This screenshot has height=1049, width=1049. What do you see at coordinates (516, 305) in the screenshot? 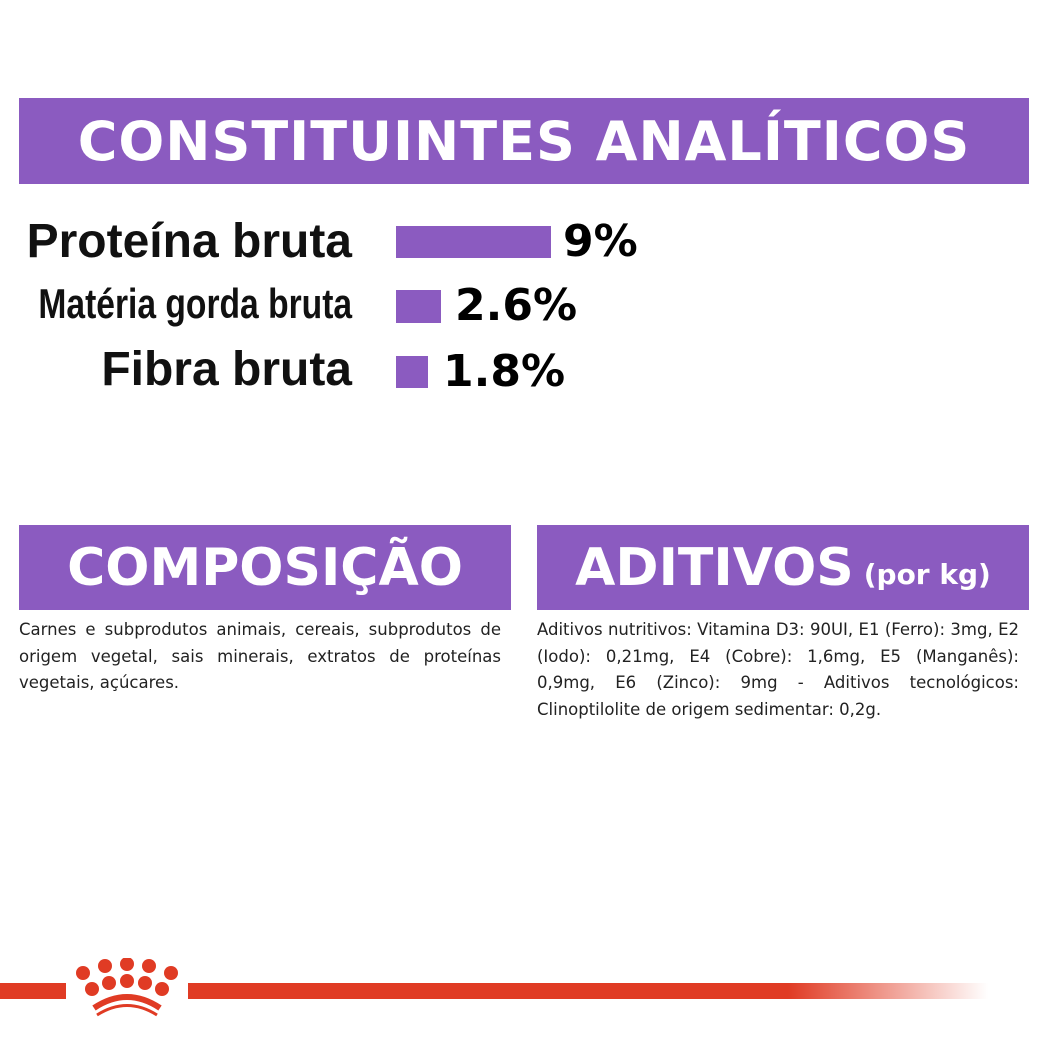
I see `value-fat: 2.6%` at bounding box center [516, 305].